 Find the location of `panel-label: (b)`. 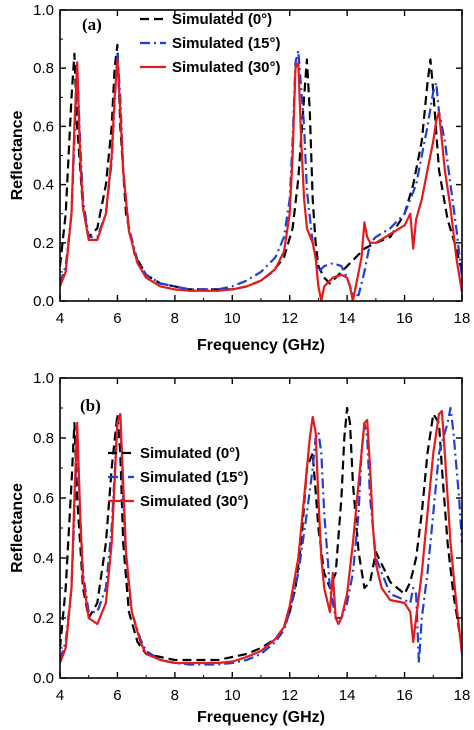

panel-label: (b) is located at coordinates (90, 405).